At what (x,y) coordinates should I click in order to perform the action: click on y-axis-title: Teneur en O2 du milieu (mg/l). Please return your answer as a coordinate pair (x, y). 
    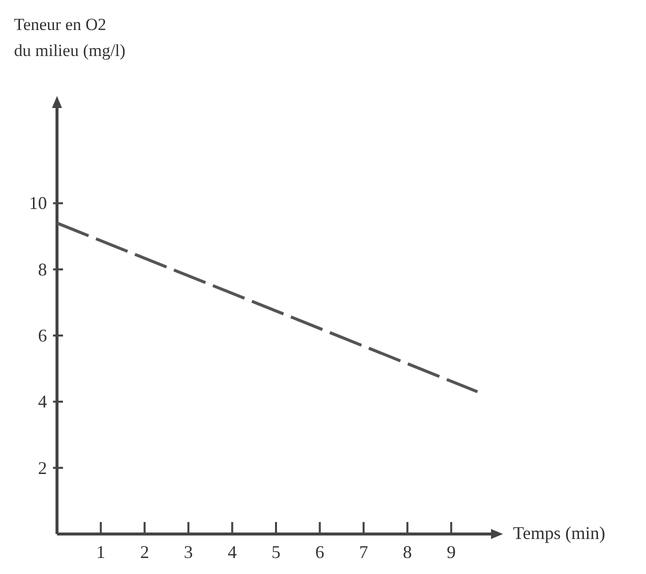
    Looking at the image, I should click on (70, 37).